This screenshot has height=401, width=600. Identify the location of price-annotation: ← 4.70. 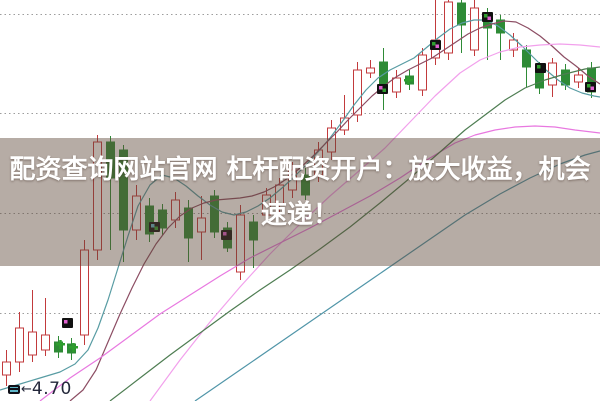
(40, 389).